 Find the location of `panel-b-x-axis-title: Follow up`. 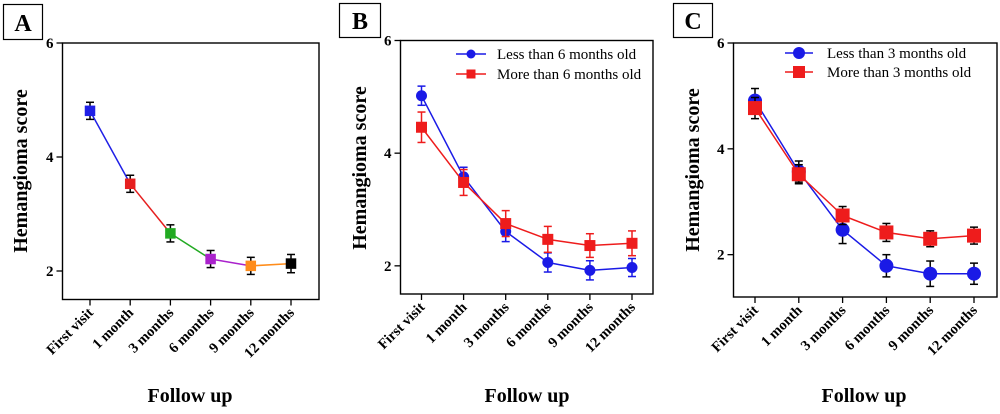

panel-b-x-axis-title: Follow up is located at coordinates (526, 396).